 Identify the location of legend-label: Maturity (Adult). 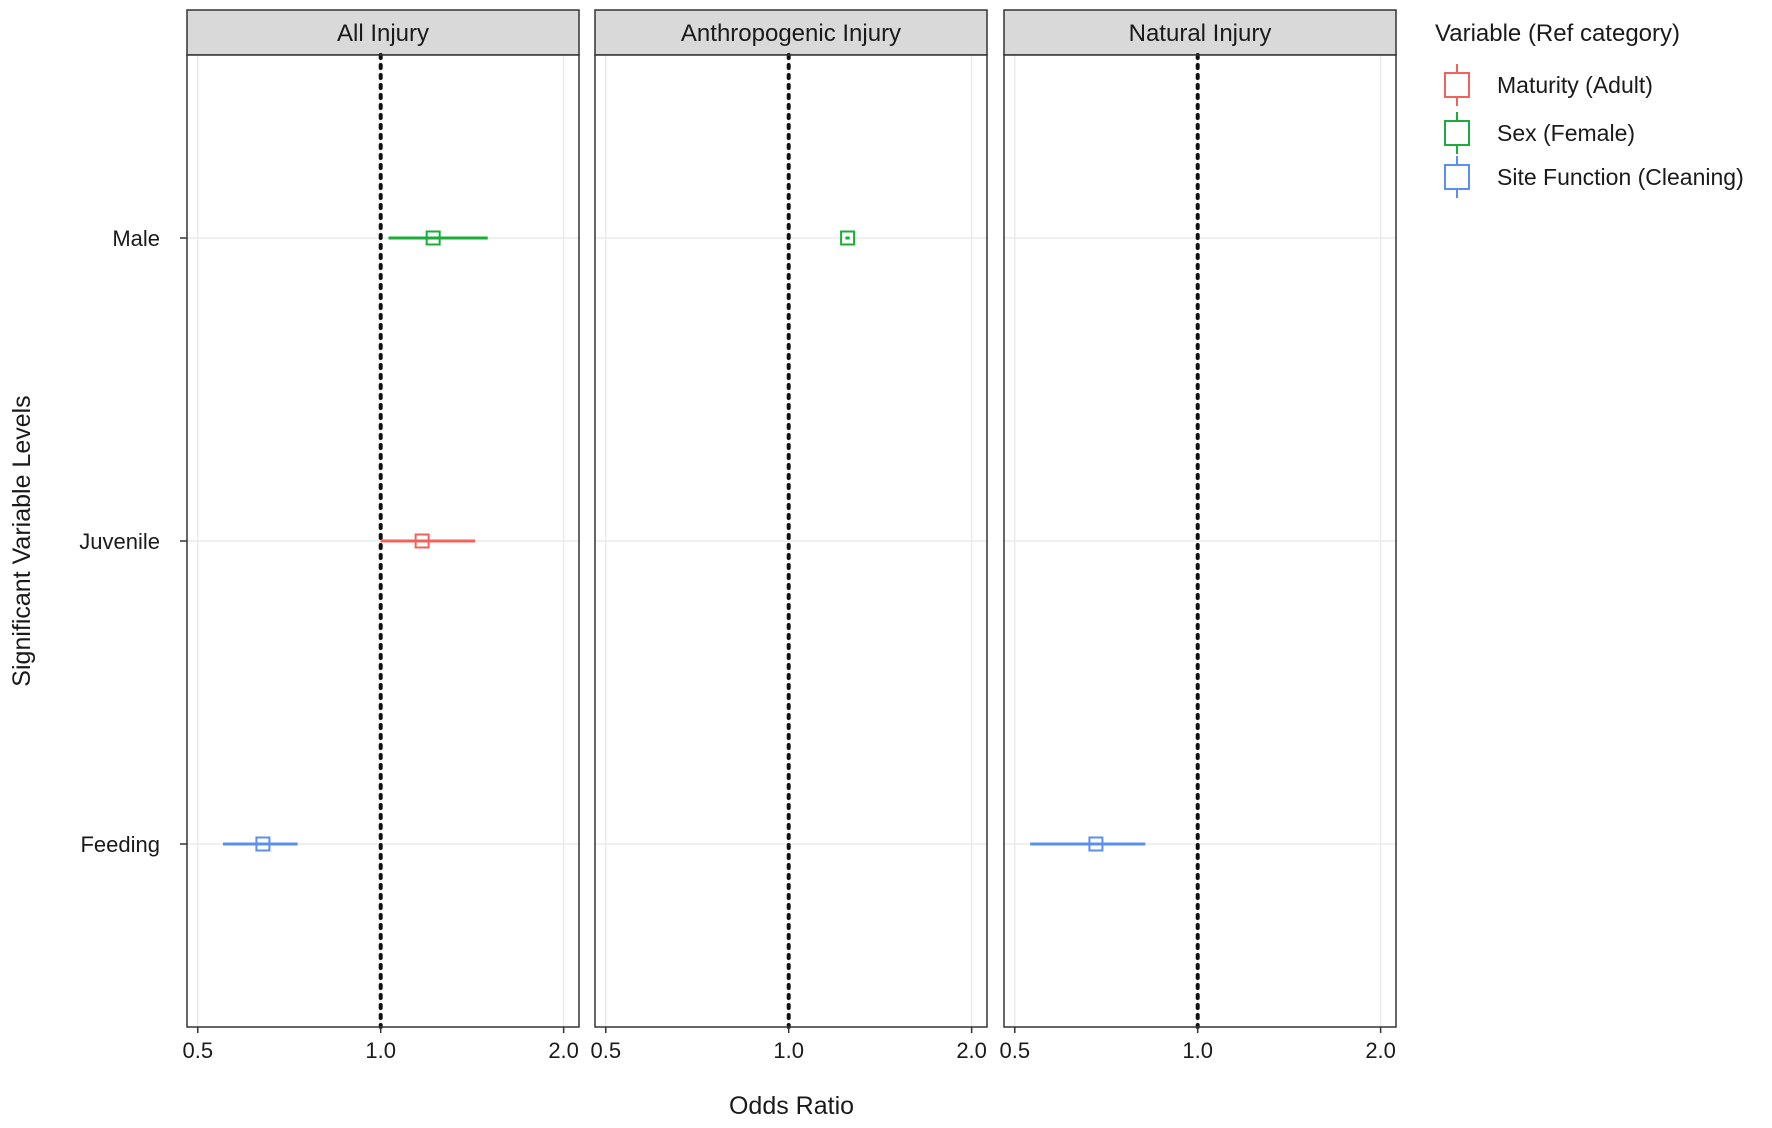
(1575, 85).